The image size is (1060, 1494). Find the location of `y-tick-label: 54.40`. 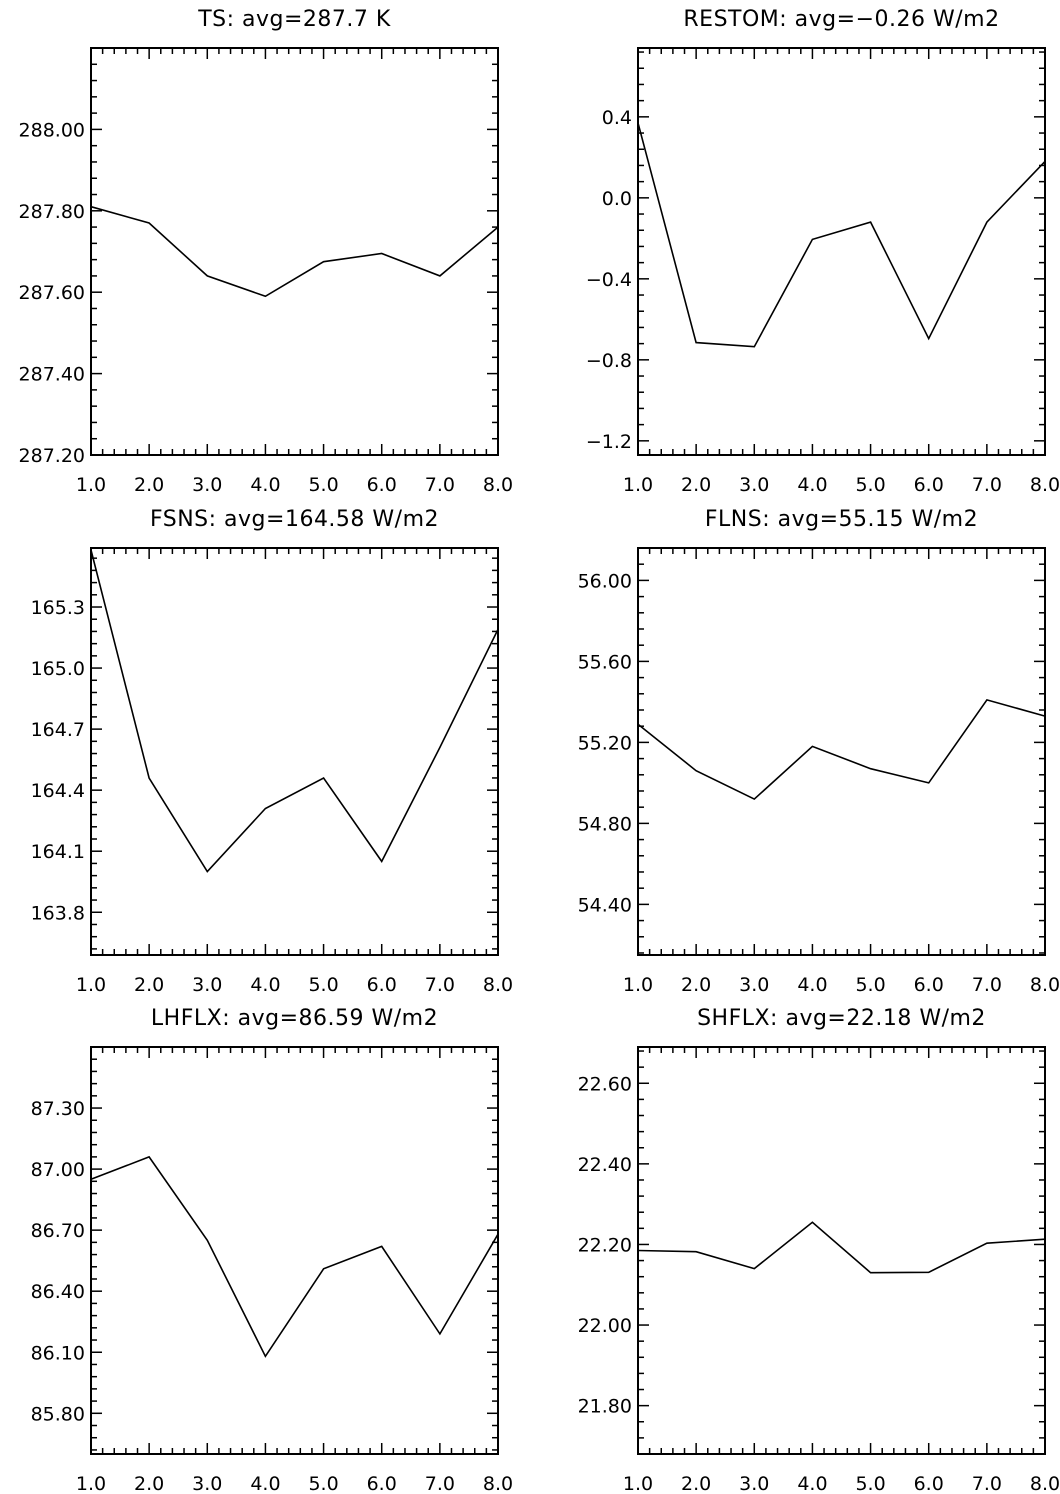

y-tick-label: 54.40 is located at coordinates (605, 905).